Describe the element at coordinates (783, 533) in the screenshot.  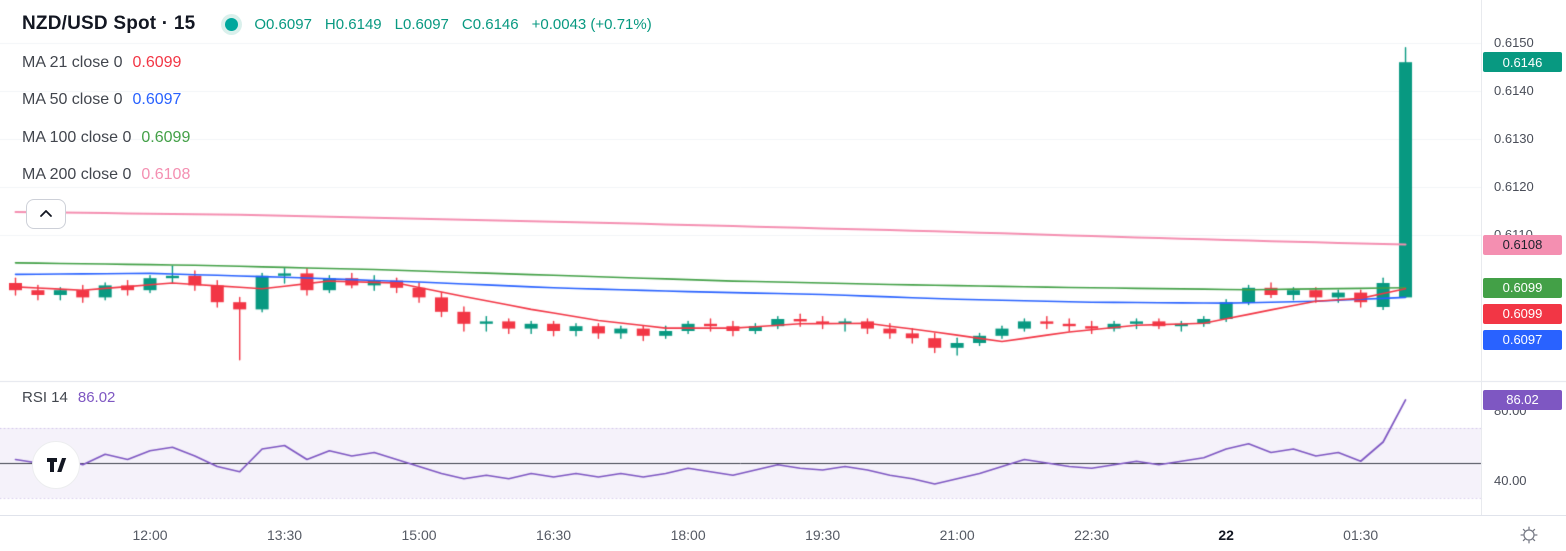
I see `time-axis` at that location.